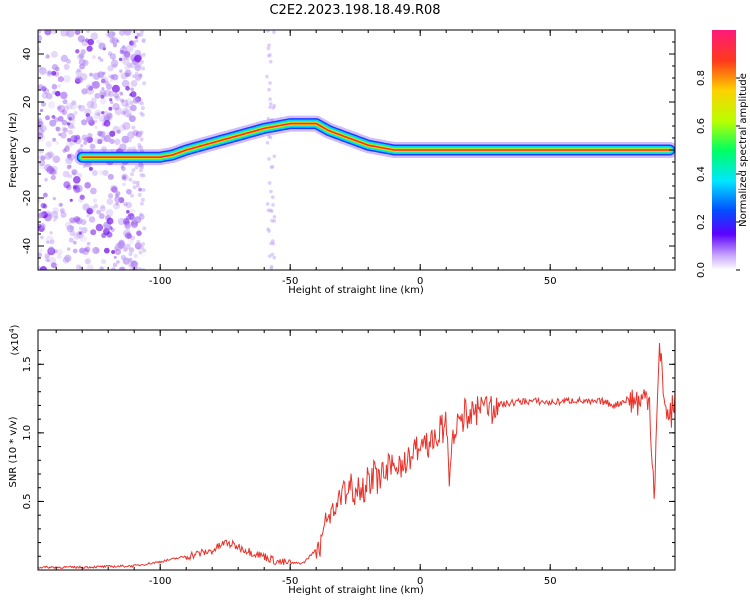 The height and width of the screenshot is (600, 750). What do you see at coordinates (701, 222) in the screenshot?
I see `colorbar-tick-label: 0.2` at bounding box center [701, 222].